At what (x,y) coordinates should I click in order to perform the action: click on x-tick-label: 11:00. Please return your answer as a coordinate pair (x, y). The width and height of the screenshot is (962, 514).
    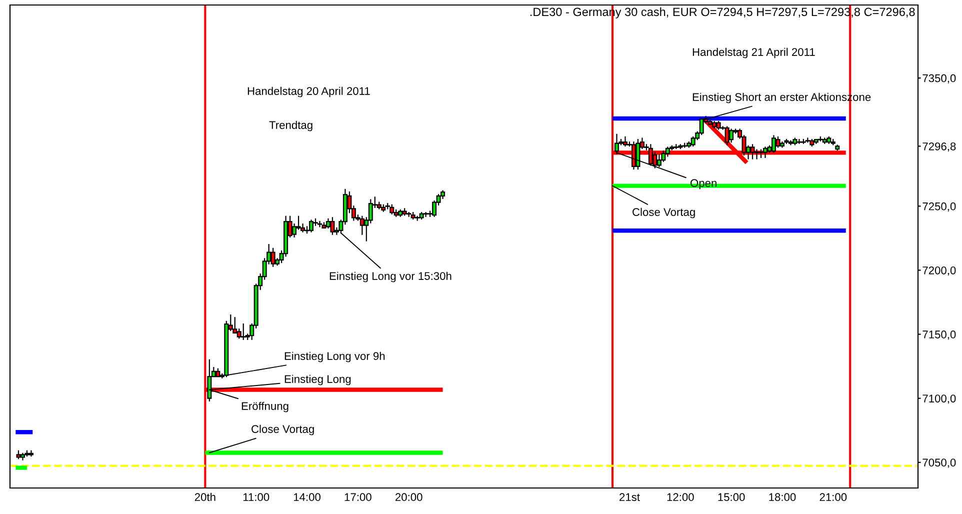
    Looking at the image, I should click on (256, 497).